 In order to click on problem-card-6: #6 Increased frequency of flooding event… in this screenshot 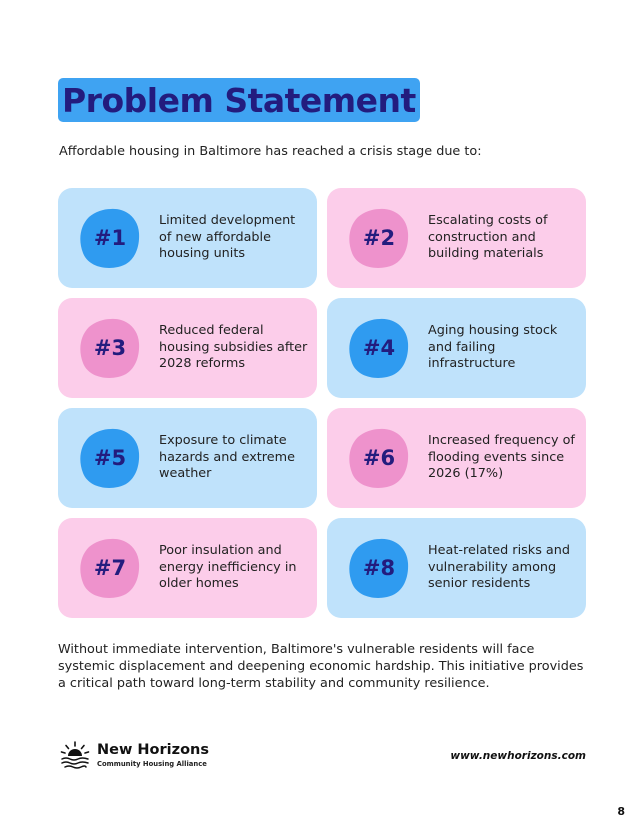, I will do `click(456, 458)`.